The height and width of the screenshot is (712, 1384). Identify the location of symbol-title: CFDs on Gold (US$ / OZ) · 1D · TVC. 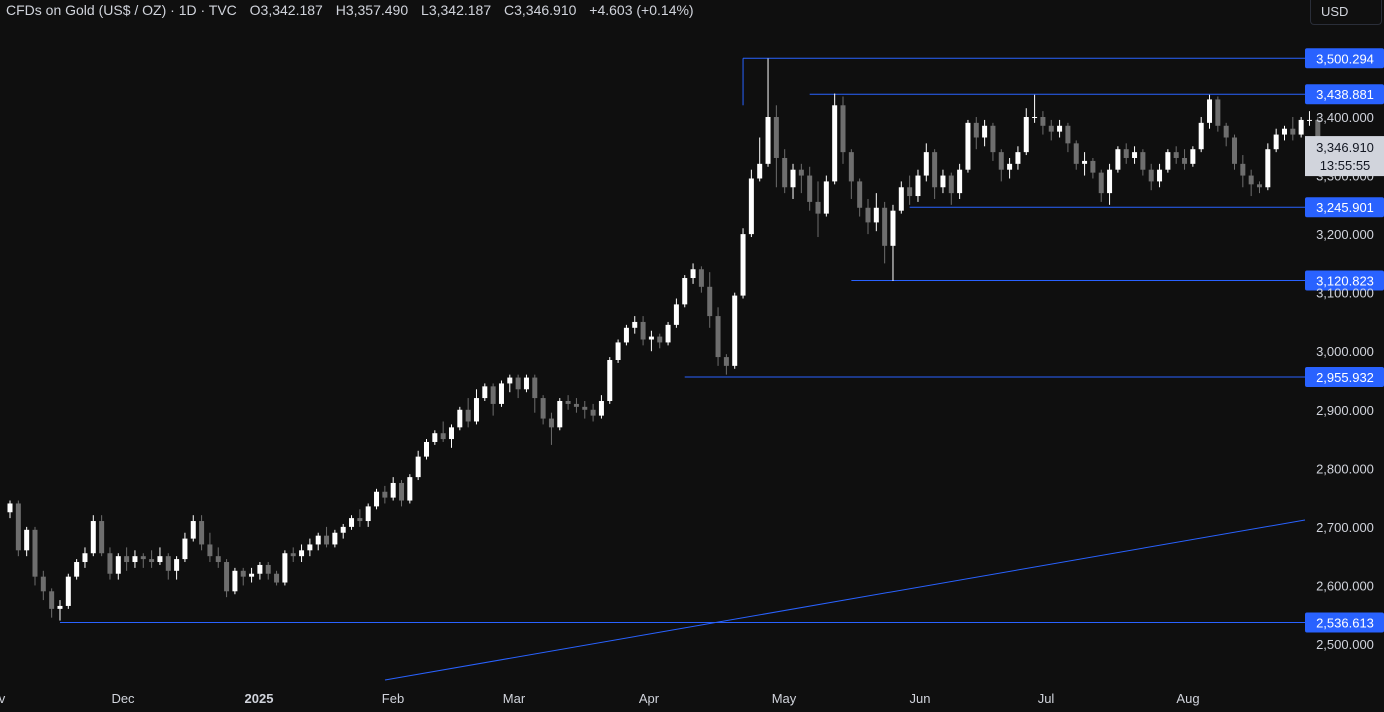
(121, 10).